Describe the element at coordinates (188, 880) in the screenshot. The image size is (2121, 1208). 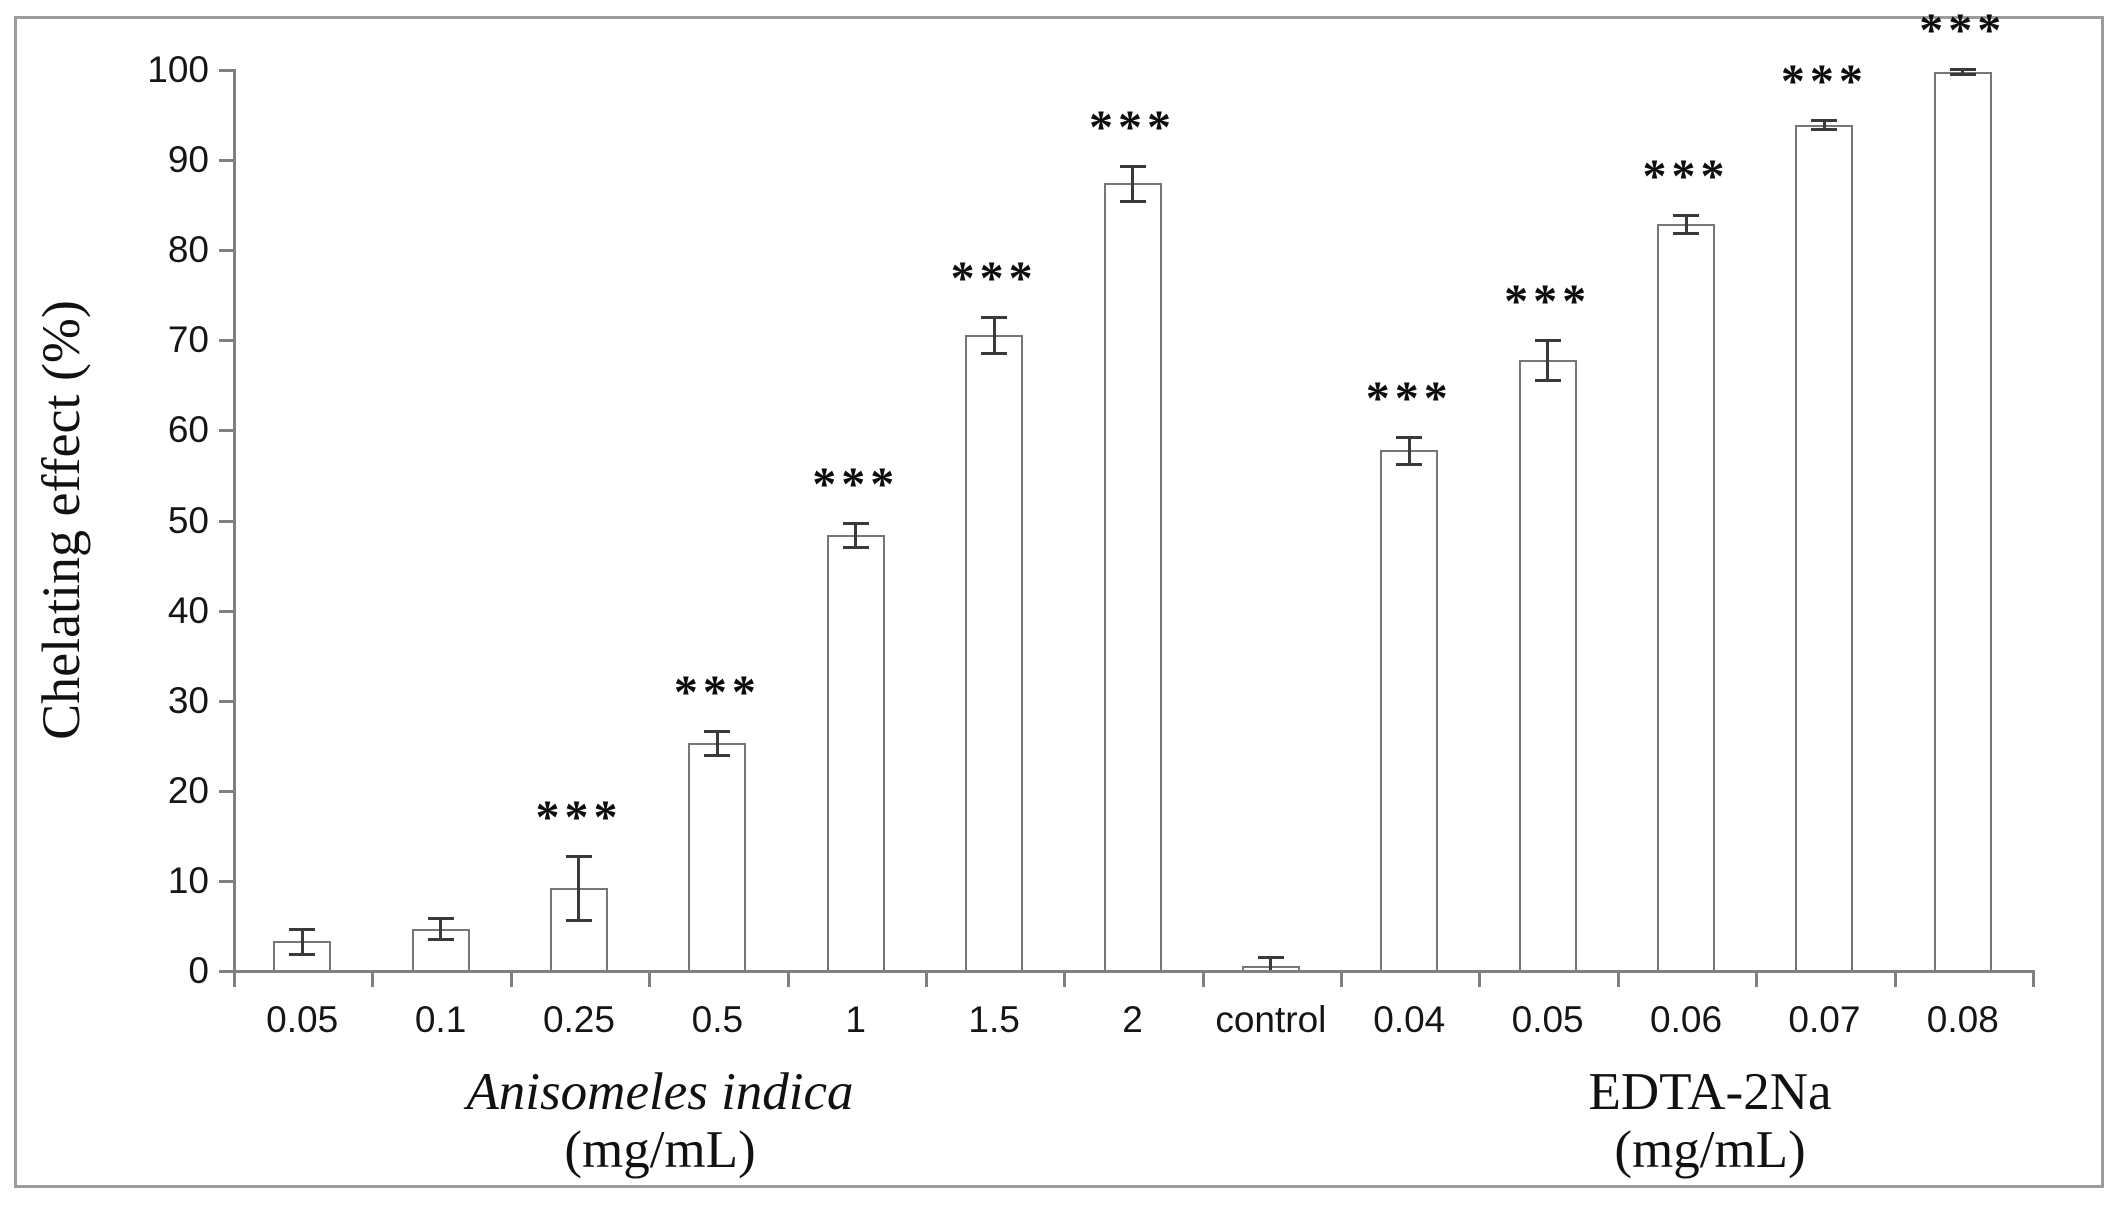
I see `y-tick-label: 10` at that location.